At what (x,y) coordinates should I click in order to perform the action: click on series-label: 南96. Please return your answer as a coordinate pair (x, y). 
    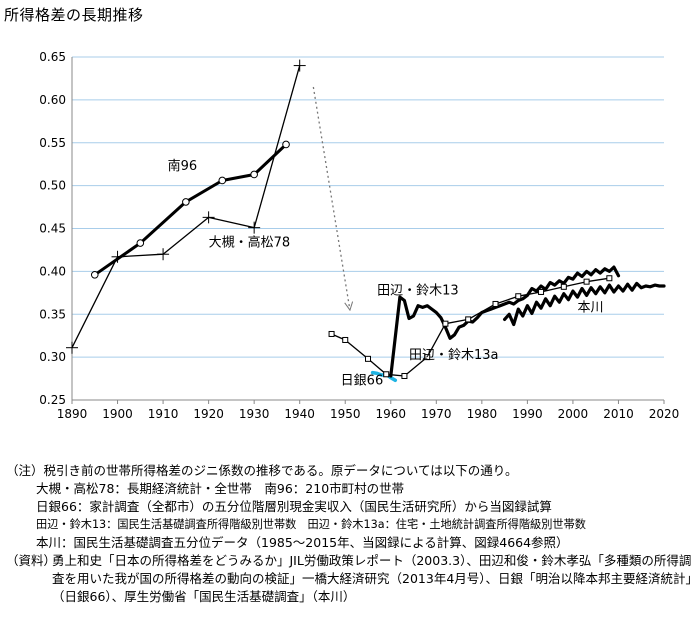
    Looking at the image, I should click on (183, 166).